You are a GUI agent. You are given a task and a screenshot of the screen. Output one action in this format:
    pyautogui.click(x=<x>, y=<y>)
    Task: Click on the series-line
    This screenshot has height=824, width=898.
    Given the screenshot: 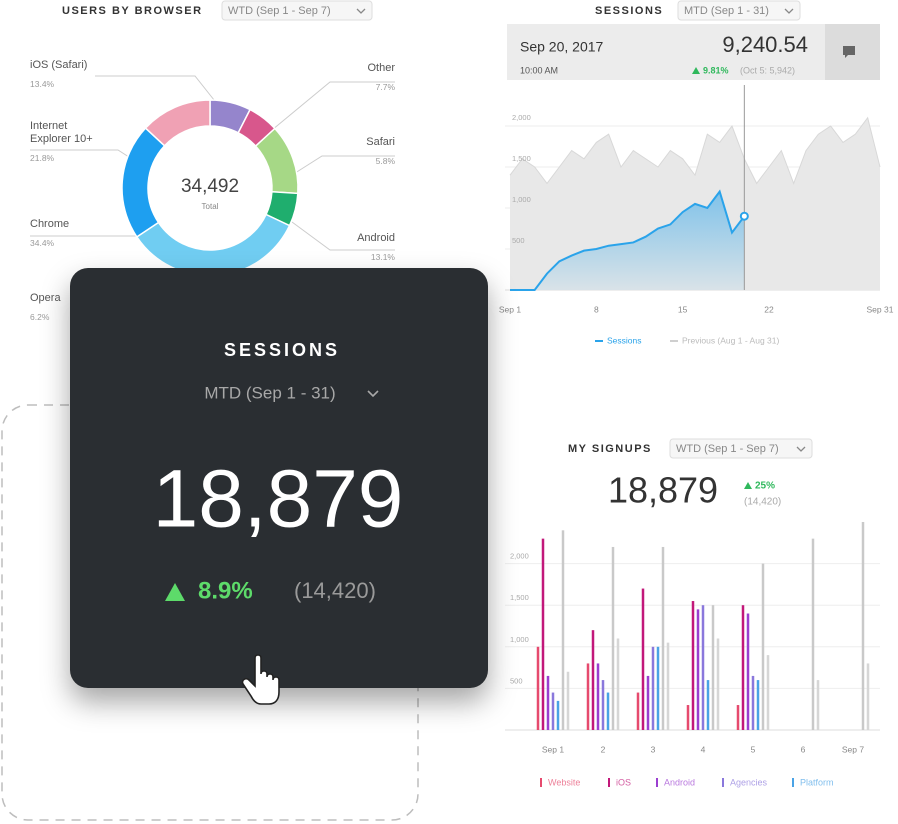 What is the action you would take?
    pyautogui.click(x=695, y=150)
    